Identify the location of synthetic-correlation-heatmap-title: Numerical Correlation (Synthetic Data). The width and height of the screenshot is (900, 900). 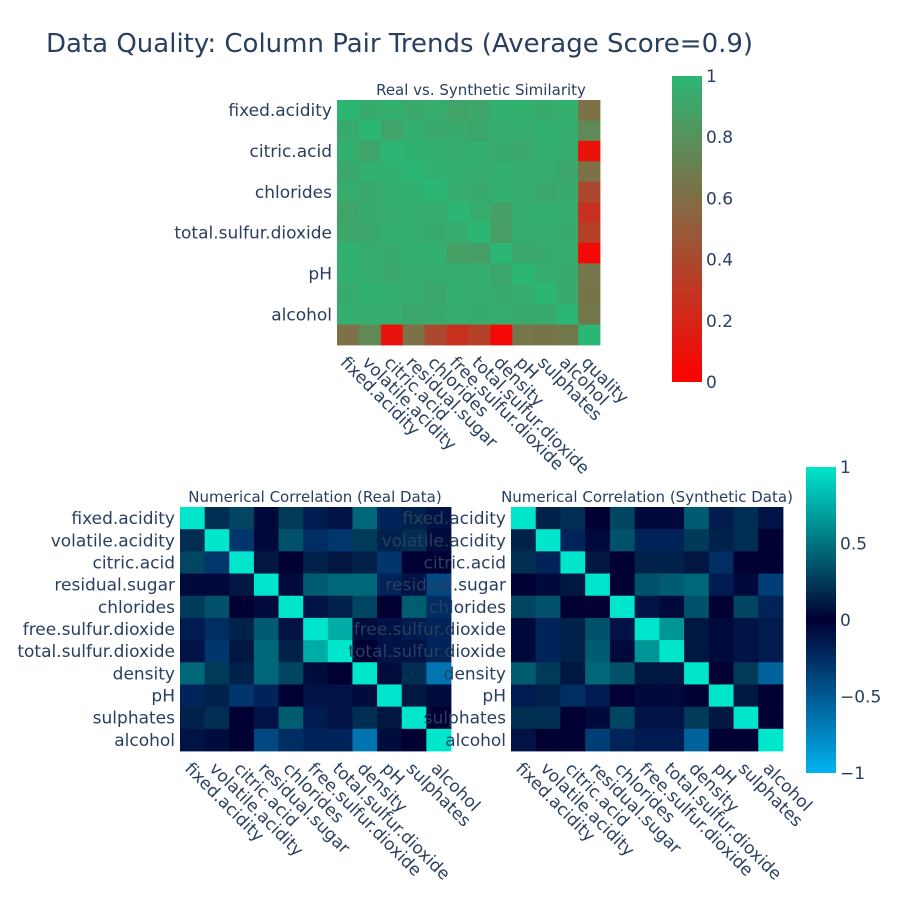
(647, 497).